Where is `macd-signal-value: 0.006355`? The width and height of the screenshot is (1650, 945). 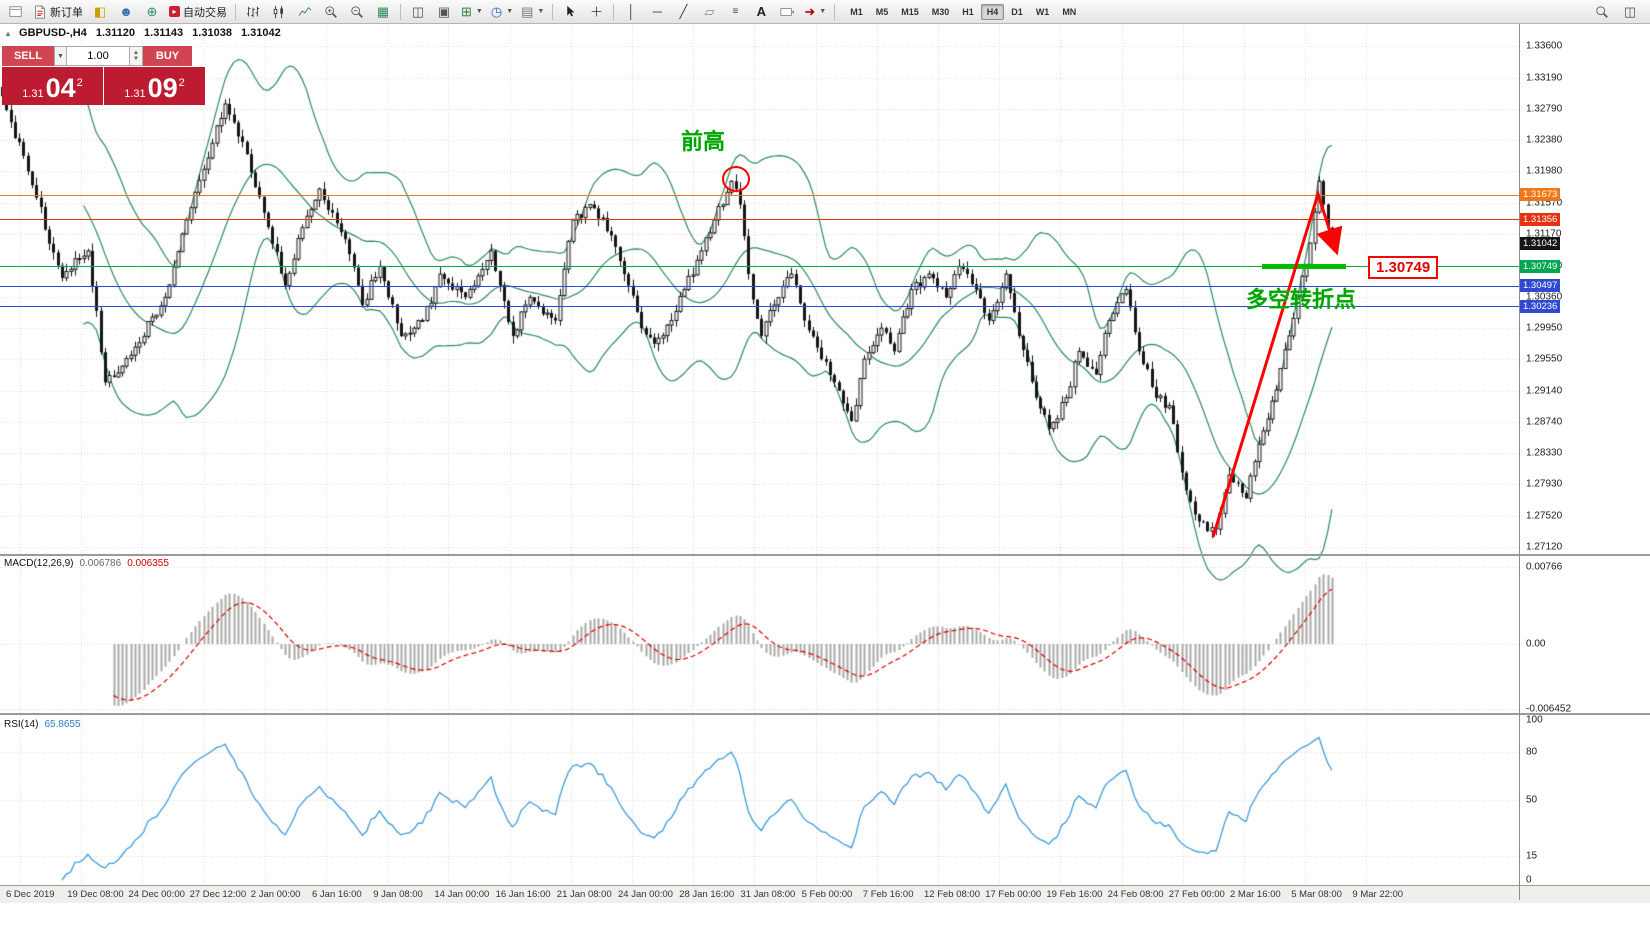 macd-signal-value: 0.006355 is located at coordinates (148, 563).